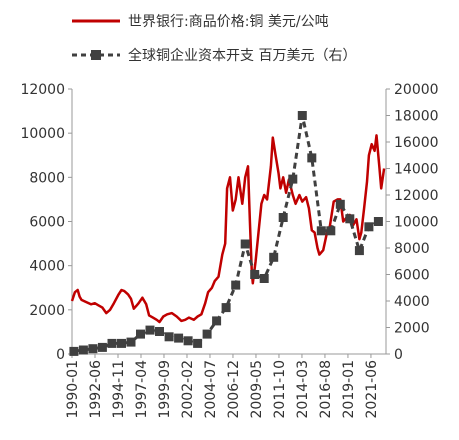  What do you see at coordinates (42, 90) in the screenshot?
I see `left-tick-label: 12000` at bounding box center [42, 90].